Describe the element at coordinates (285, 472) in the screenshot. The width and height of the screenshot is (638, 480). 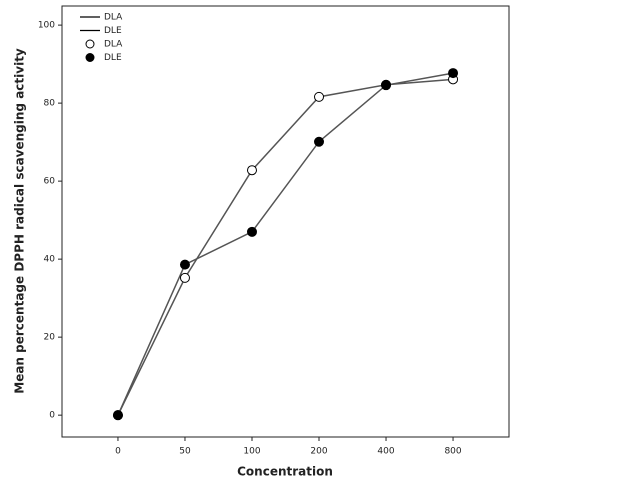
I see `x-axis-title: Concentration` at that location.